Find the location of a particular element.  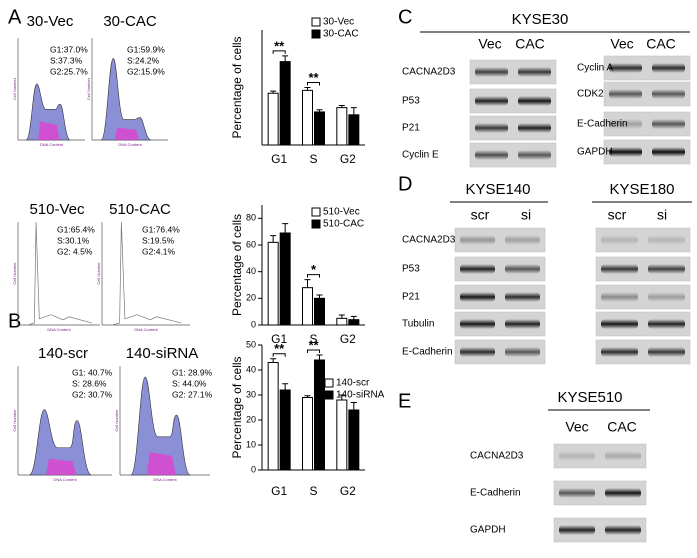

blot-row: GAPDH is located at coordinates (595, 152).